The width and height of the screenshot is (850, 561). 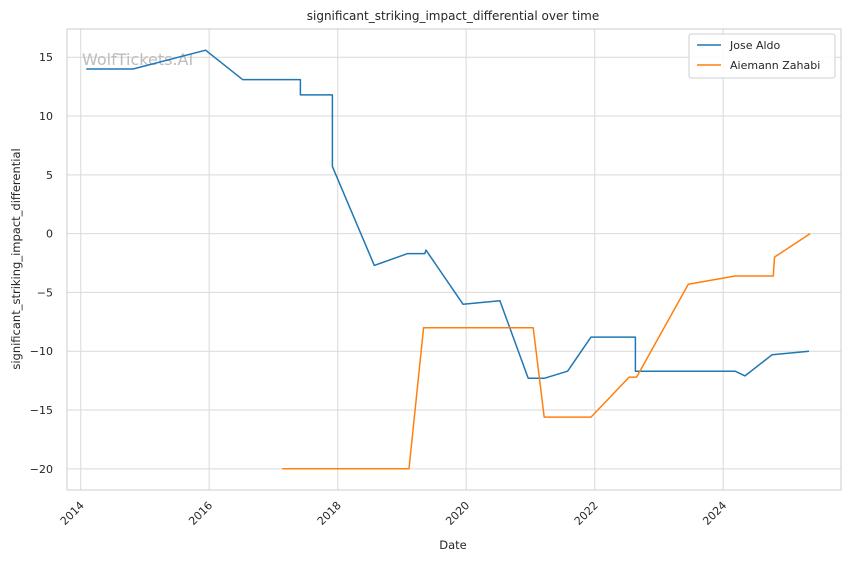 I want to click on legend-label-aiemann-zahabi: Aiemann Zahabi, so click(x=775, y=65).